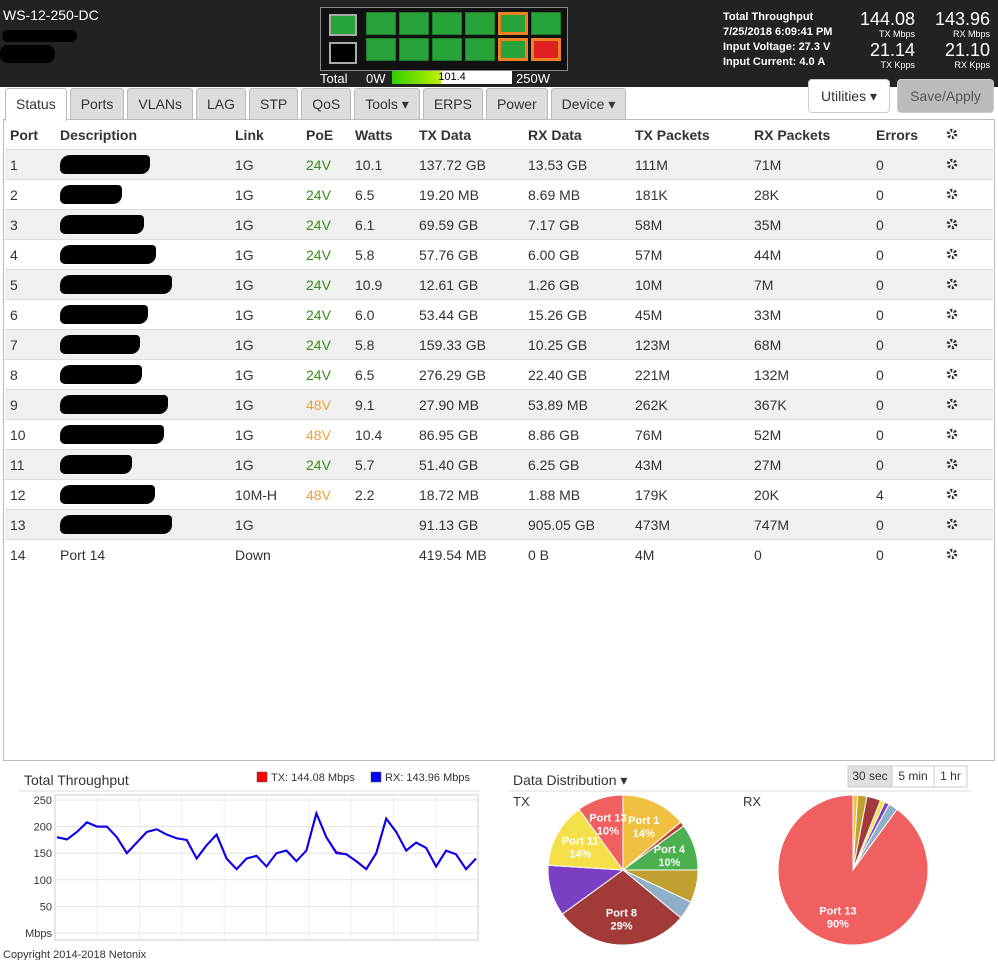 This screenshot has height=960, width=998. I want to click on table-row: 13 1G 91.13 GB 905.05 GB 473M 747M 0, so click(499, 524).